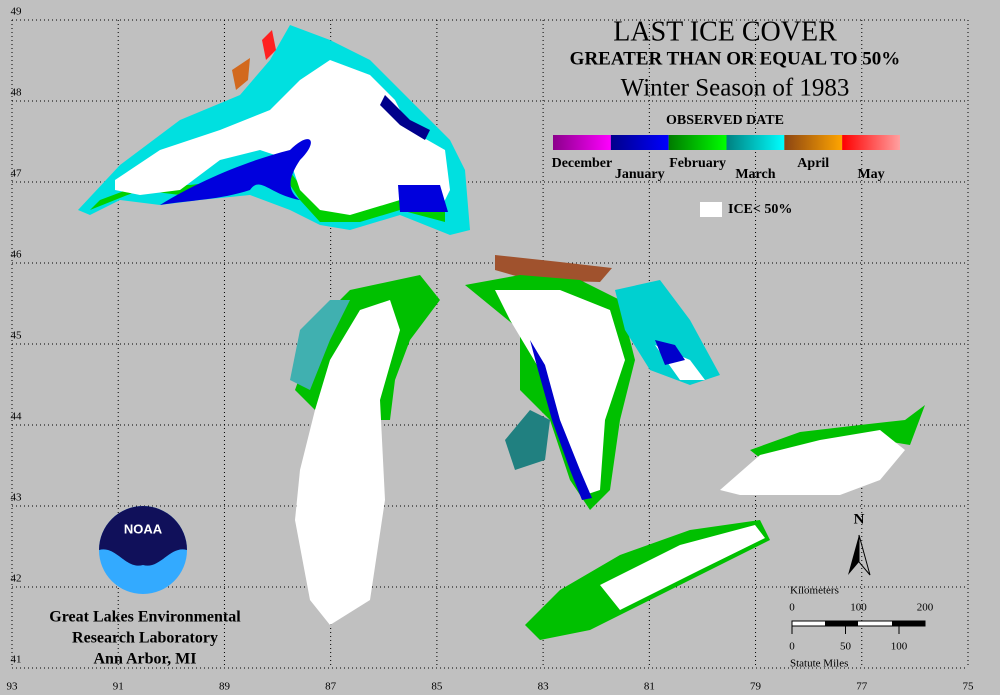 This screenshot has width=1000, height=695. I want to click on lab-line: Research Laboratory, so click(145, 638).